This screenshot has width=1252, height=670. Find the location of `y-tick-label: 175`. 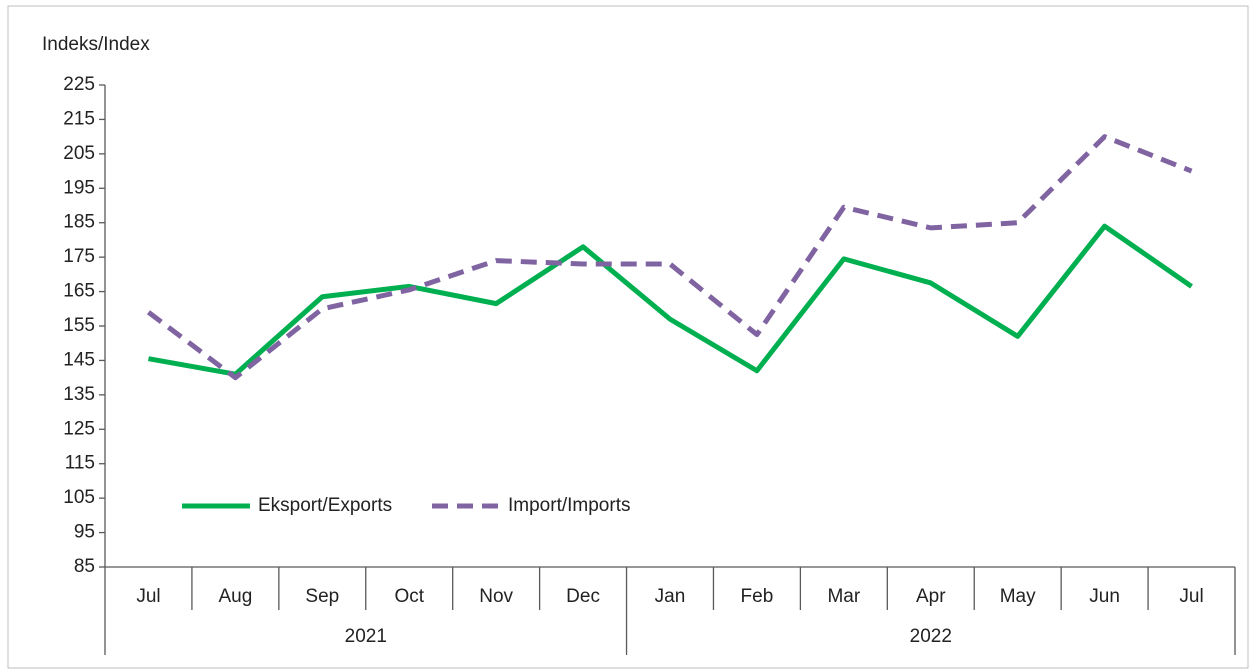

y-tick-label: 175 is located at coordinates (79, 256).